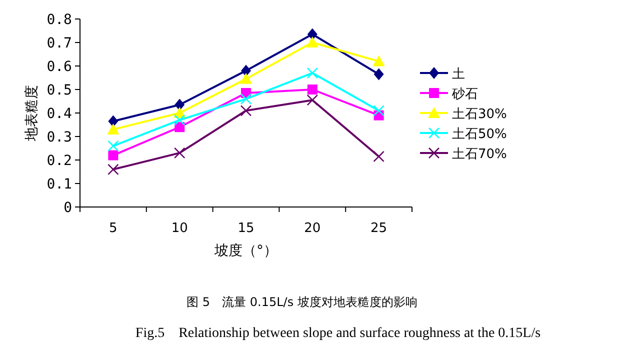 Image resolution: width=644 pixels, height=359 pixels. Describe the element at coordinates (59, 90) in the screenshot. I see `y-tick-label: 0.5` at that location.